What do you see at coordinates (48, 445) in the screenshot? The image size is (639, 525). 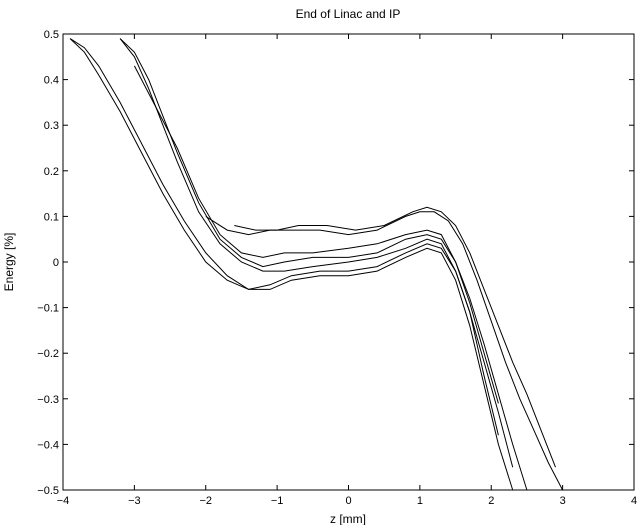 I see `y-tick-label: −0.4` at bounding box center [48, 445].